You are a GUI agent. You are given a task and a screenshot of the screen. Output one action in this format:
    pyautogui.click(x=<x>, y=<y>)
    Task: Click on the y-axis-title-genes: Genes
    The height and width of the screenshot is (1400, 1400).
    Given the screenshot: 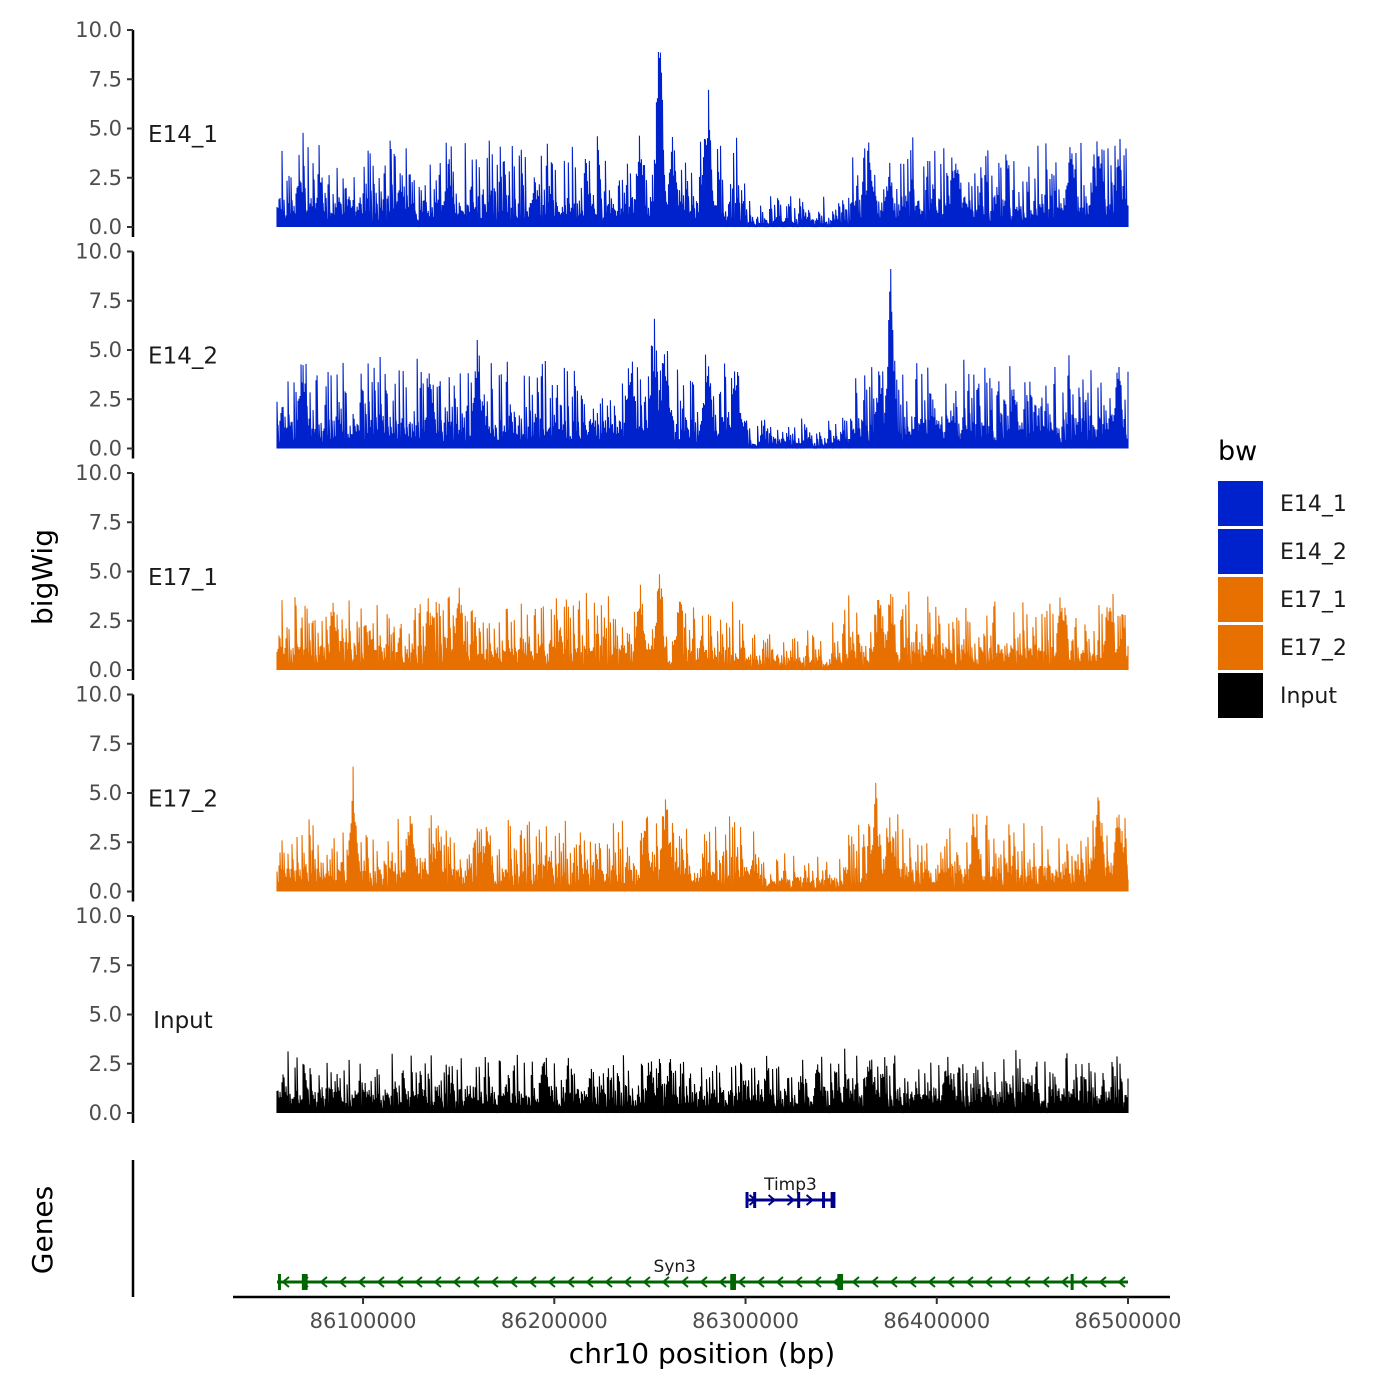 What is the action you would take?
    pyautogui.click(x=42, y=1230)
    